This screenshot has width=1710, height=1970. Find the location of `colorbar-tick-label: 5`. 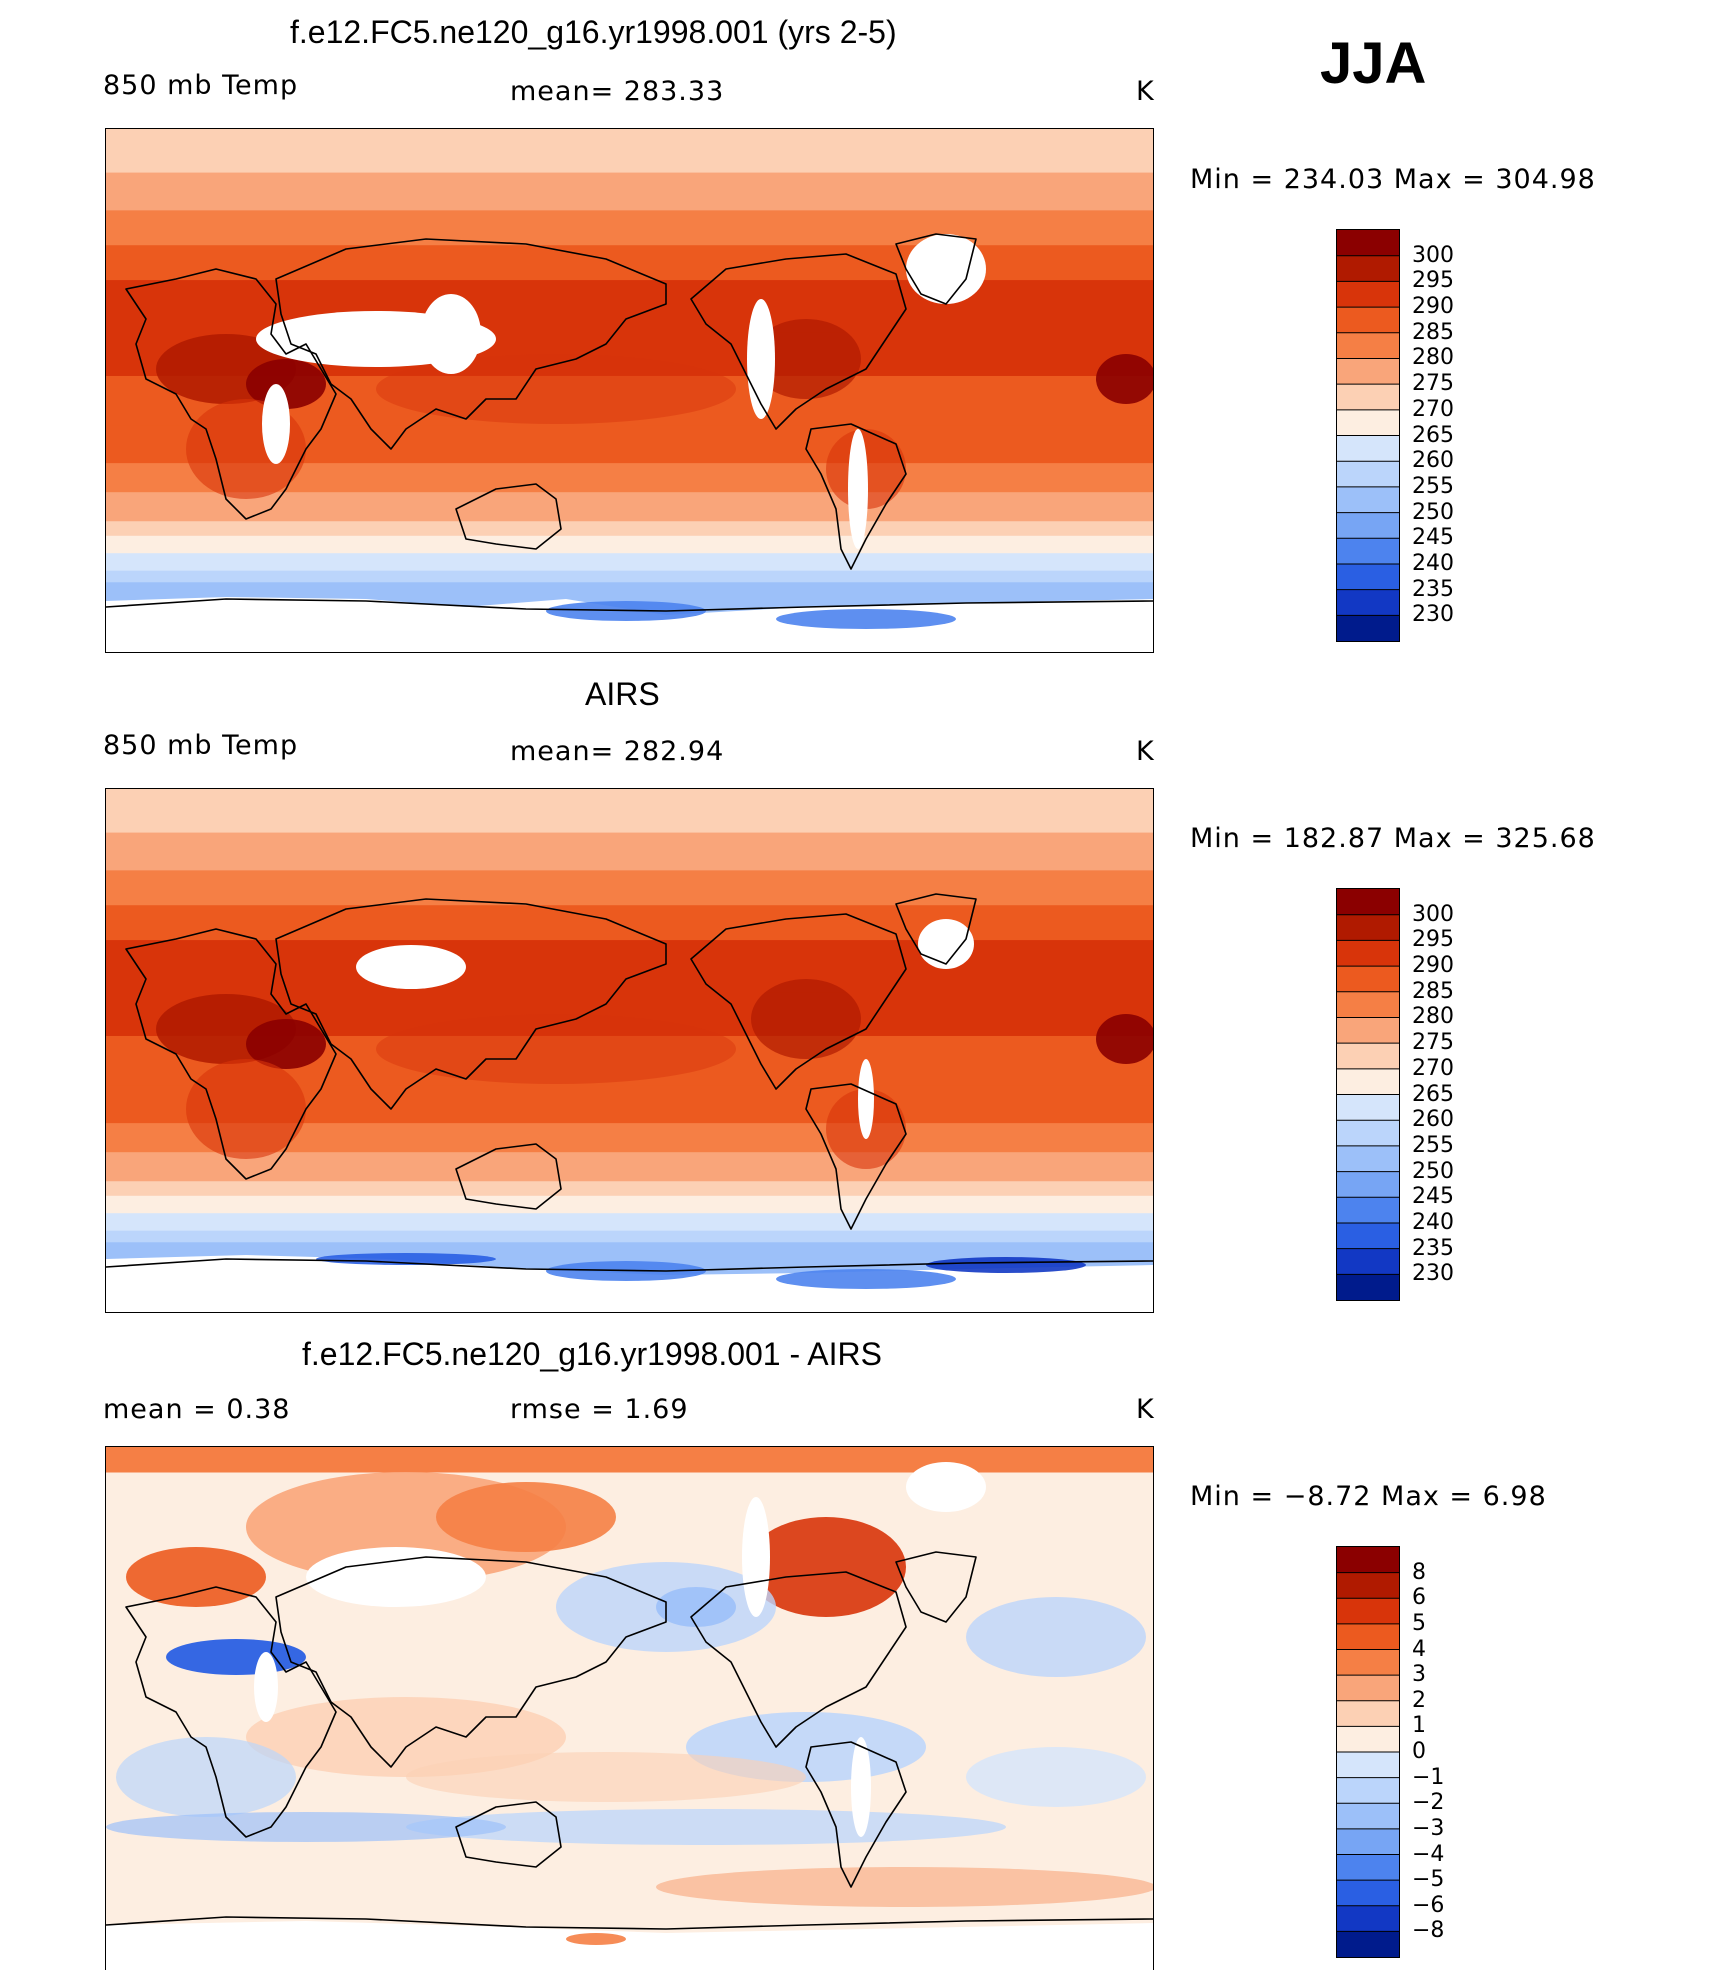

colorbar-tick-label: 5 is located at coordinates (1419, 1623).